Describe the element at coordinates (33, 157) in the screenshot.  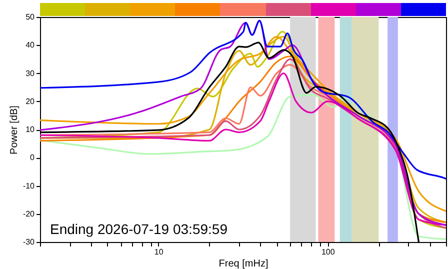
I see `y-tick-label: 0` at that location.